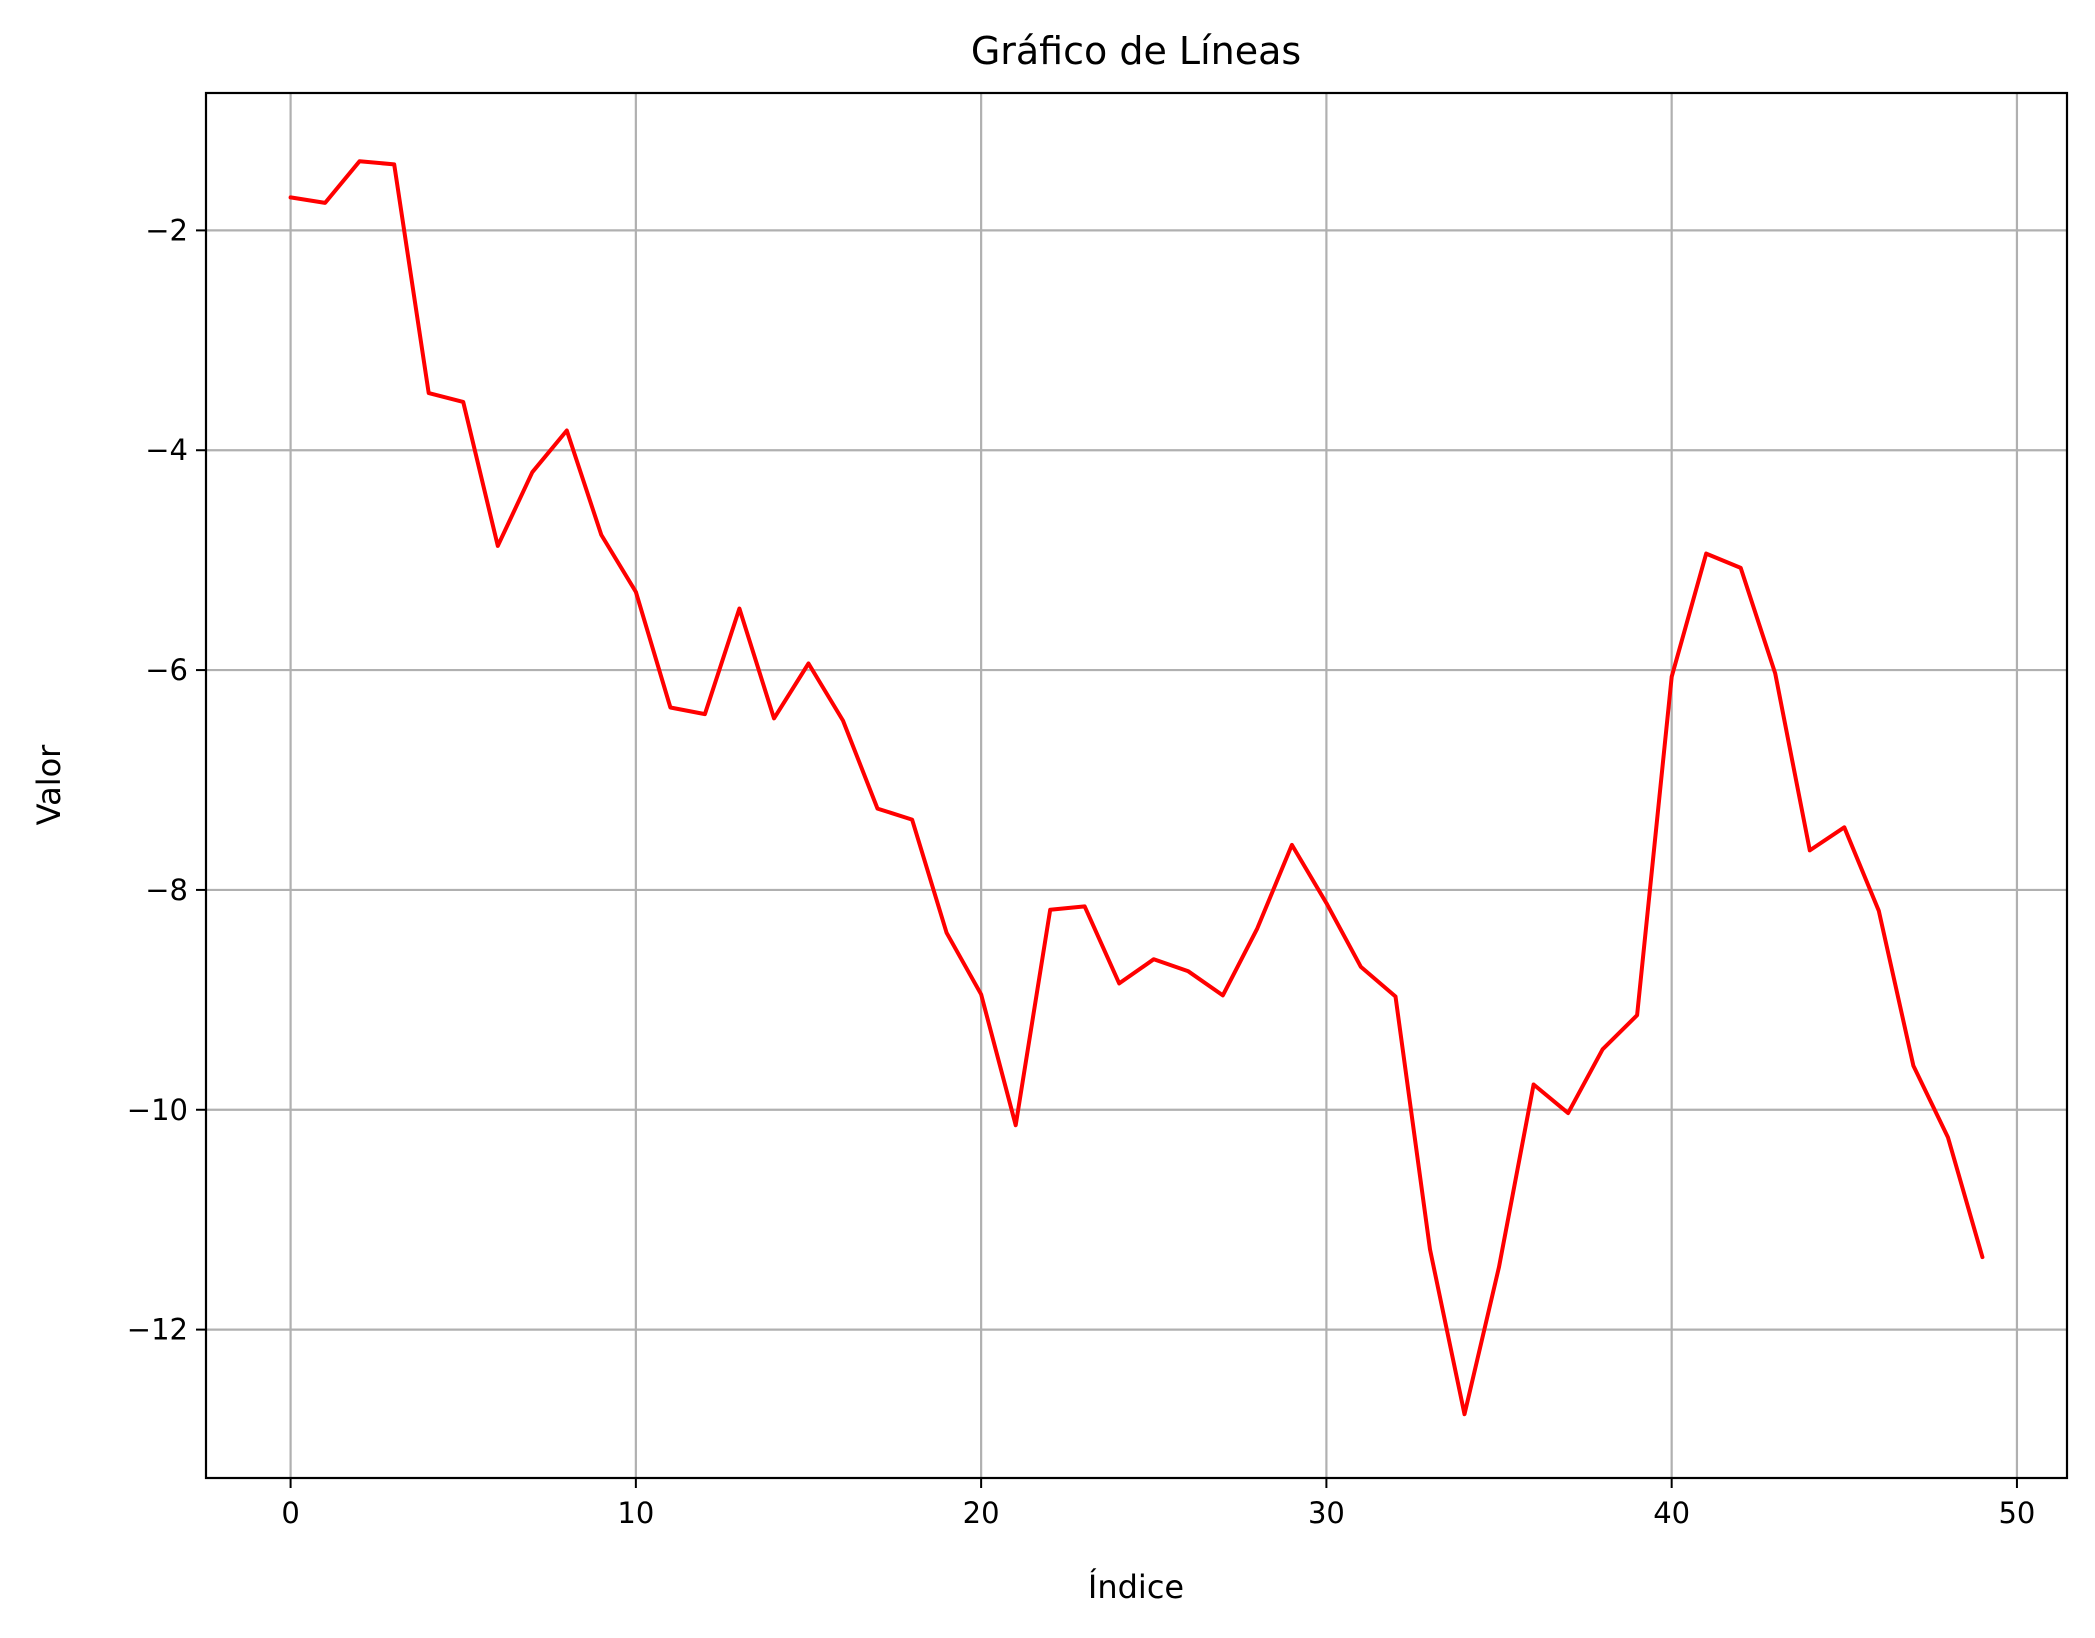  I want to click on y-tick-label: −4, so click(166, 450).